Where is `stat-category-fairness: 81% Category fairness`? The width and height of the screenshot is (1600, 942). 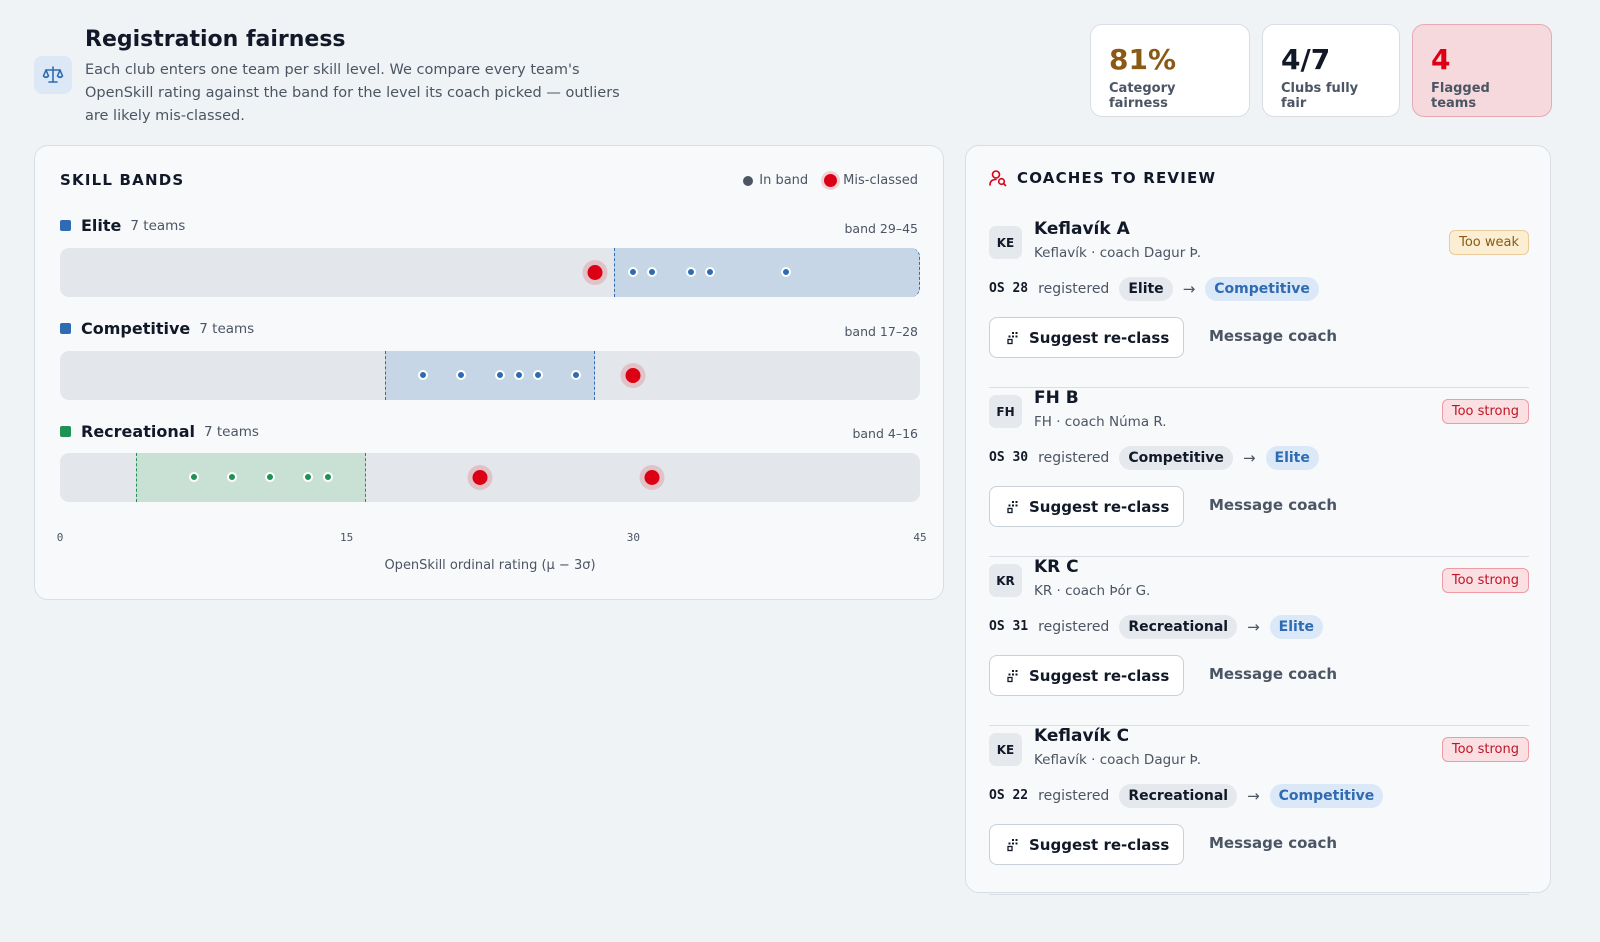 stat-category-fairness: 81% Category fairness is located at coordinates (1170, 70).